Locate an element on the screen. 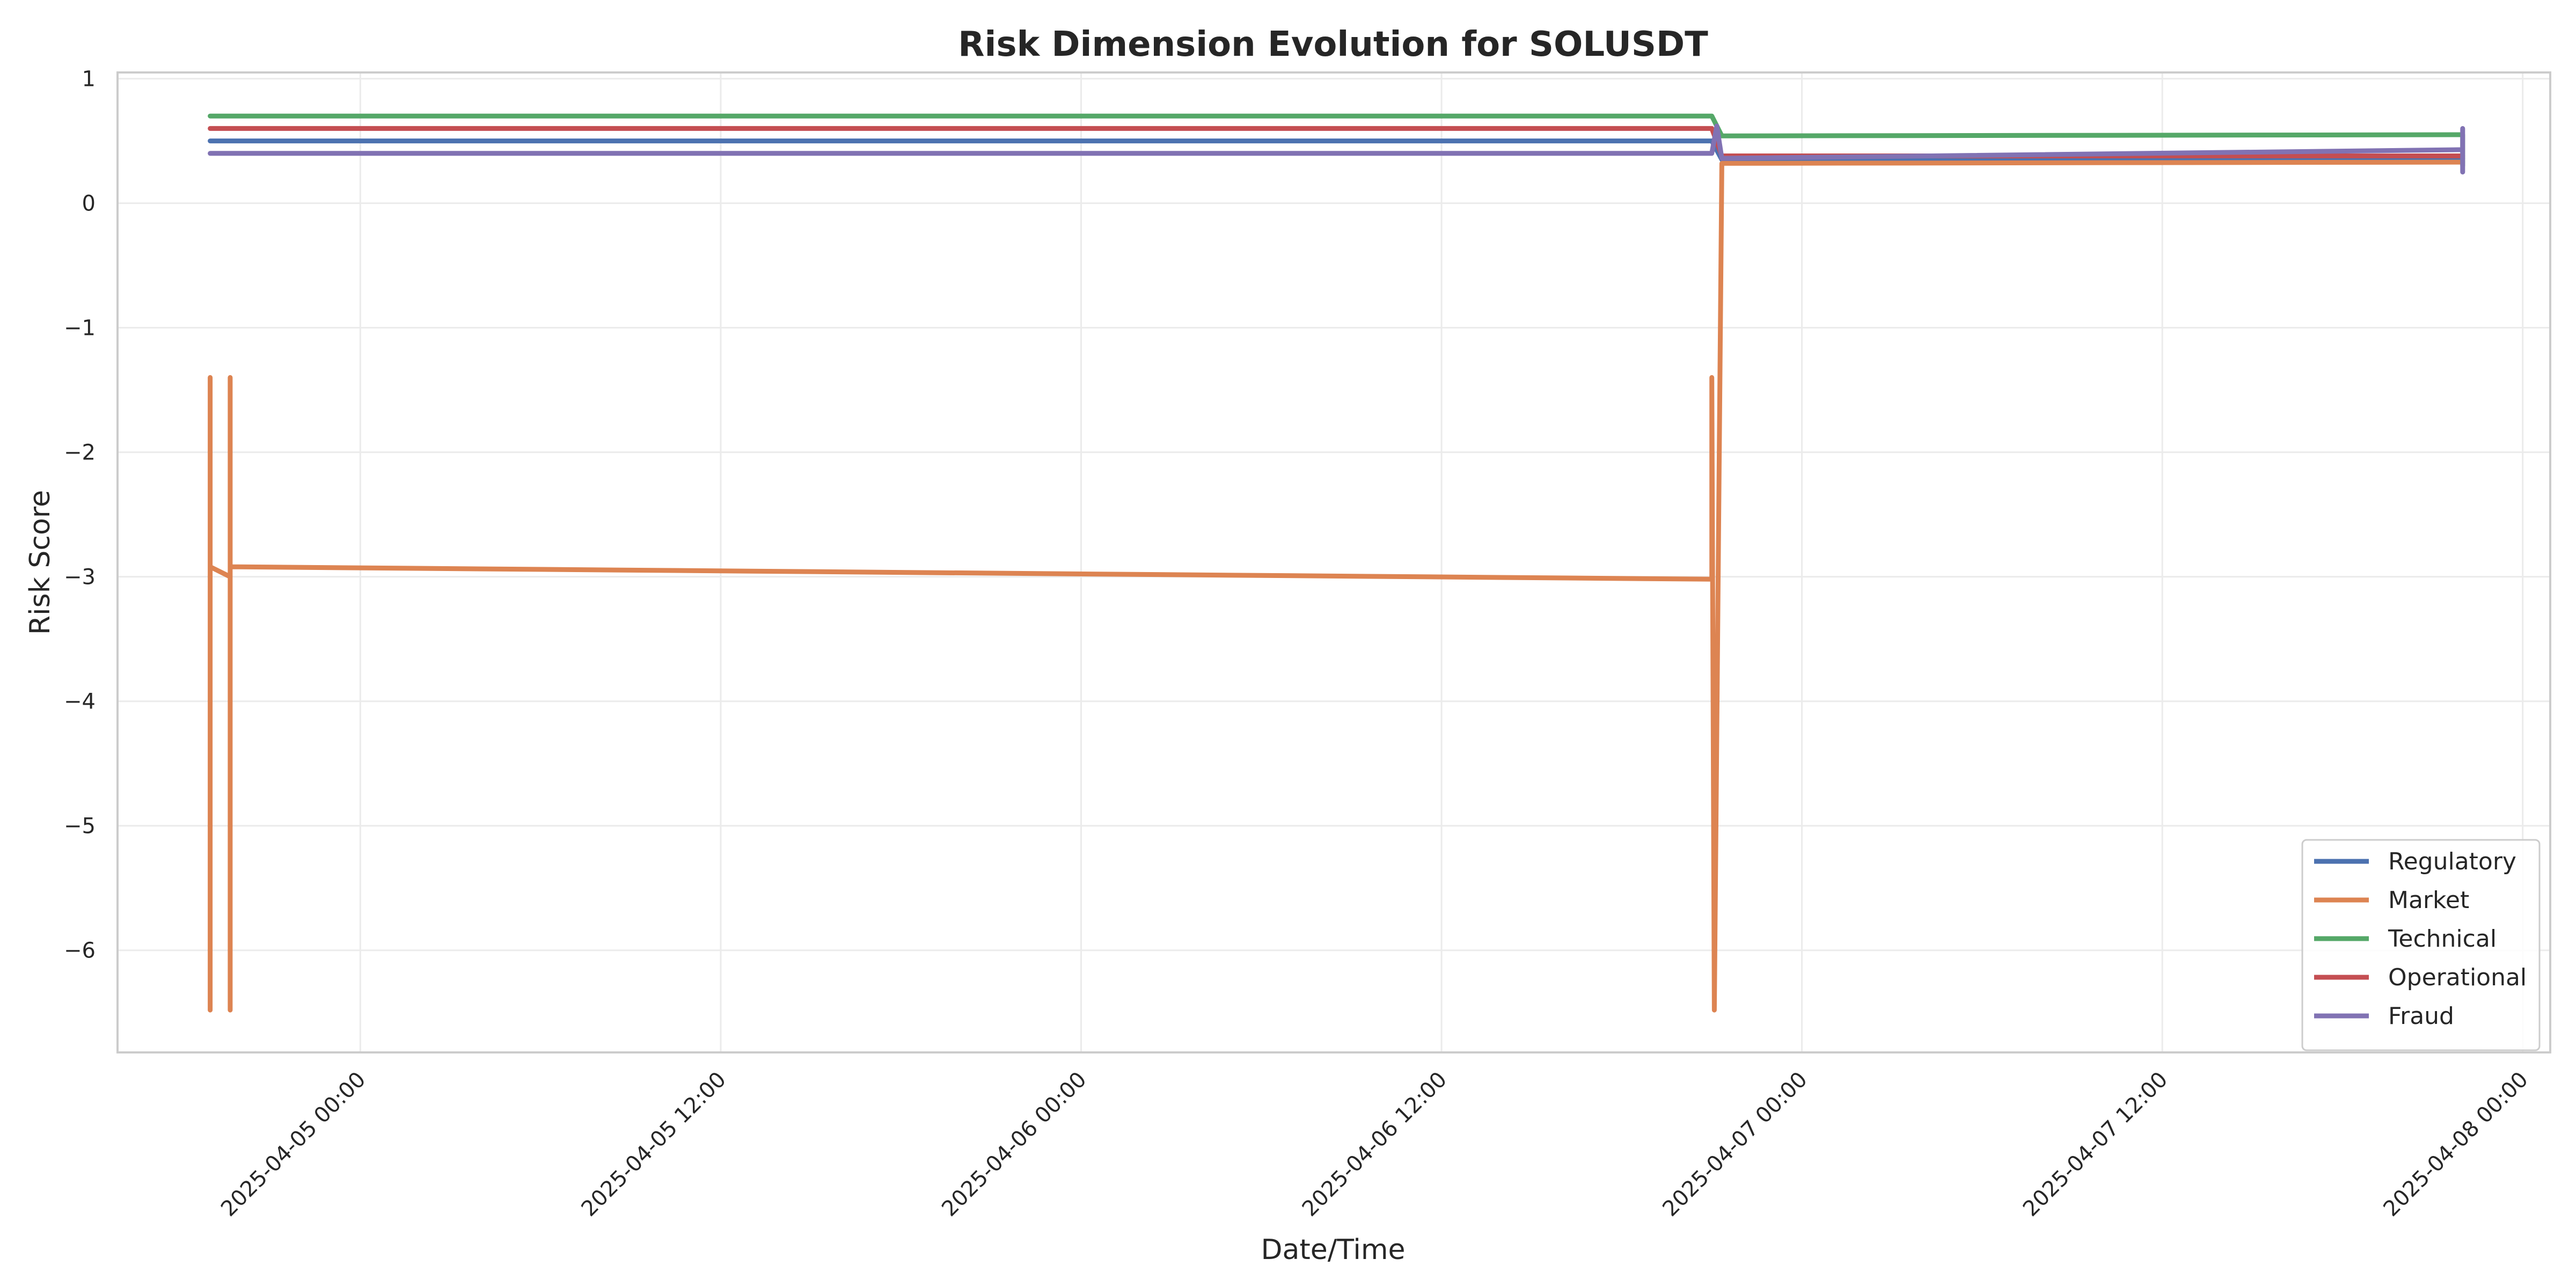  series-line-regulatory is located at coordinates (1336, 150).